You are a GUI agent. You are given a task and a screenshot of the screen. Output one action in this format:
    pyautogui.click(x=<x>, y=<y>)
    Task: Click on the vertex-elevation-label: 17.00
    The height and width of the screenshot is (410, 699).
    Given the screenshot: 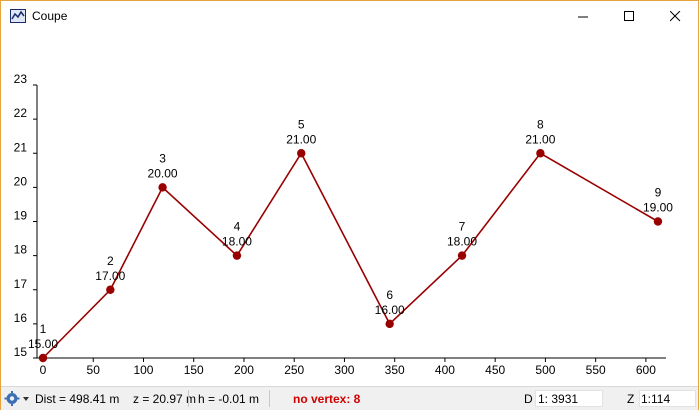 What is the action you would take?
    pyautogui.click(x=110, y=276)
    